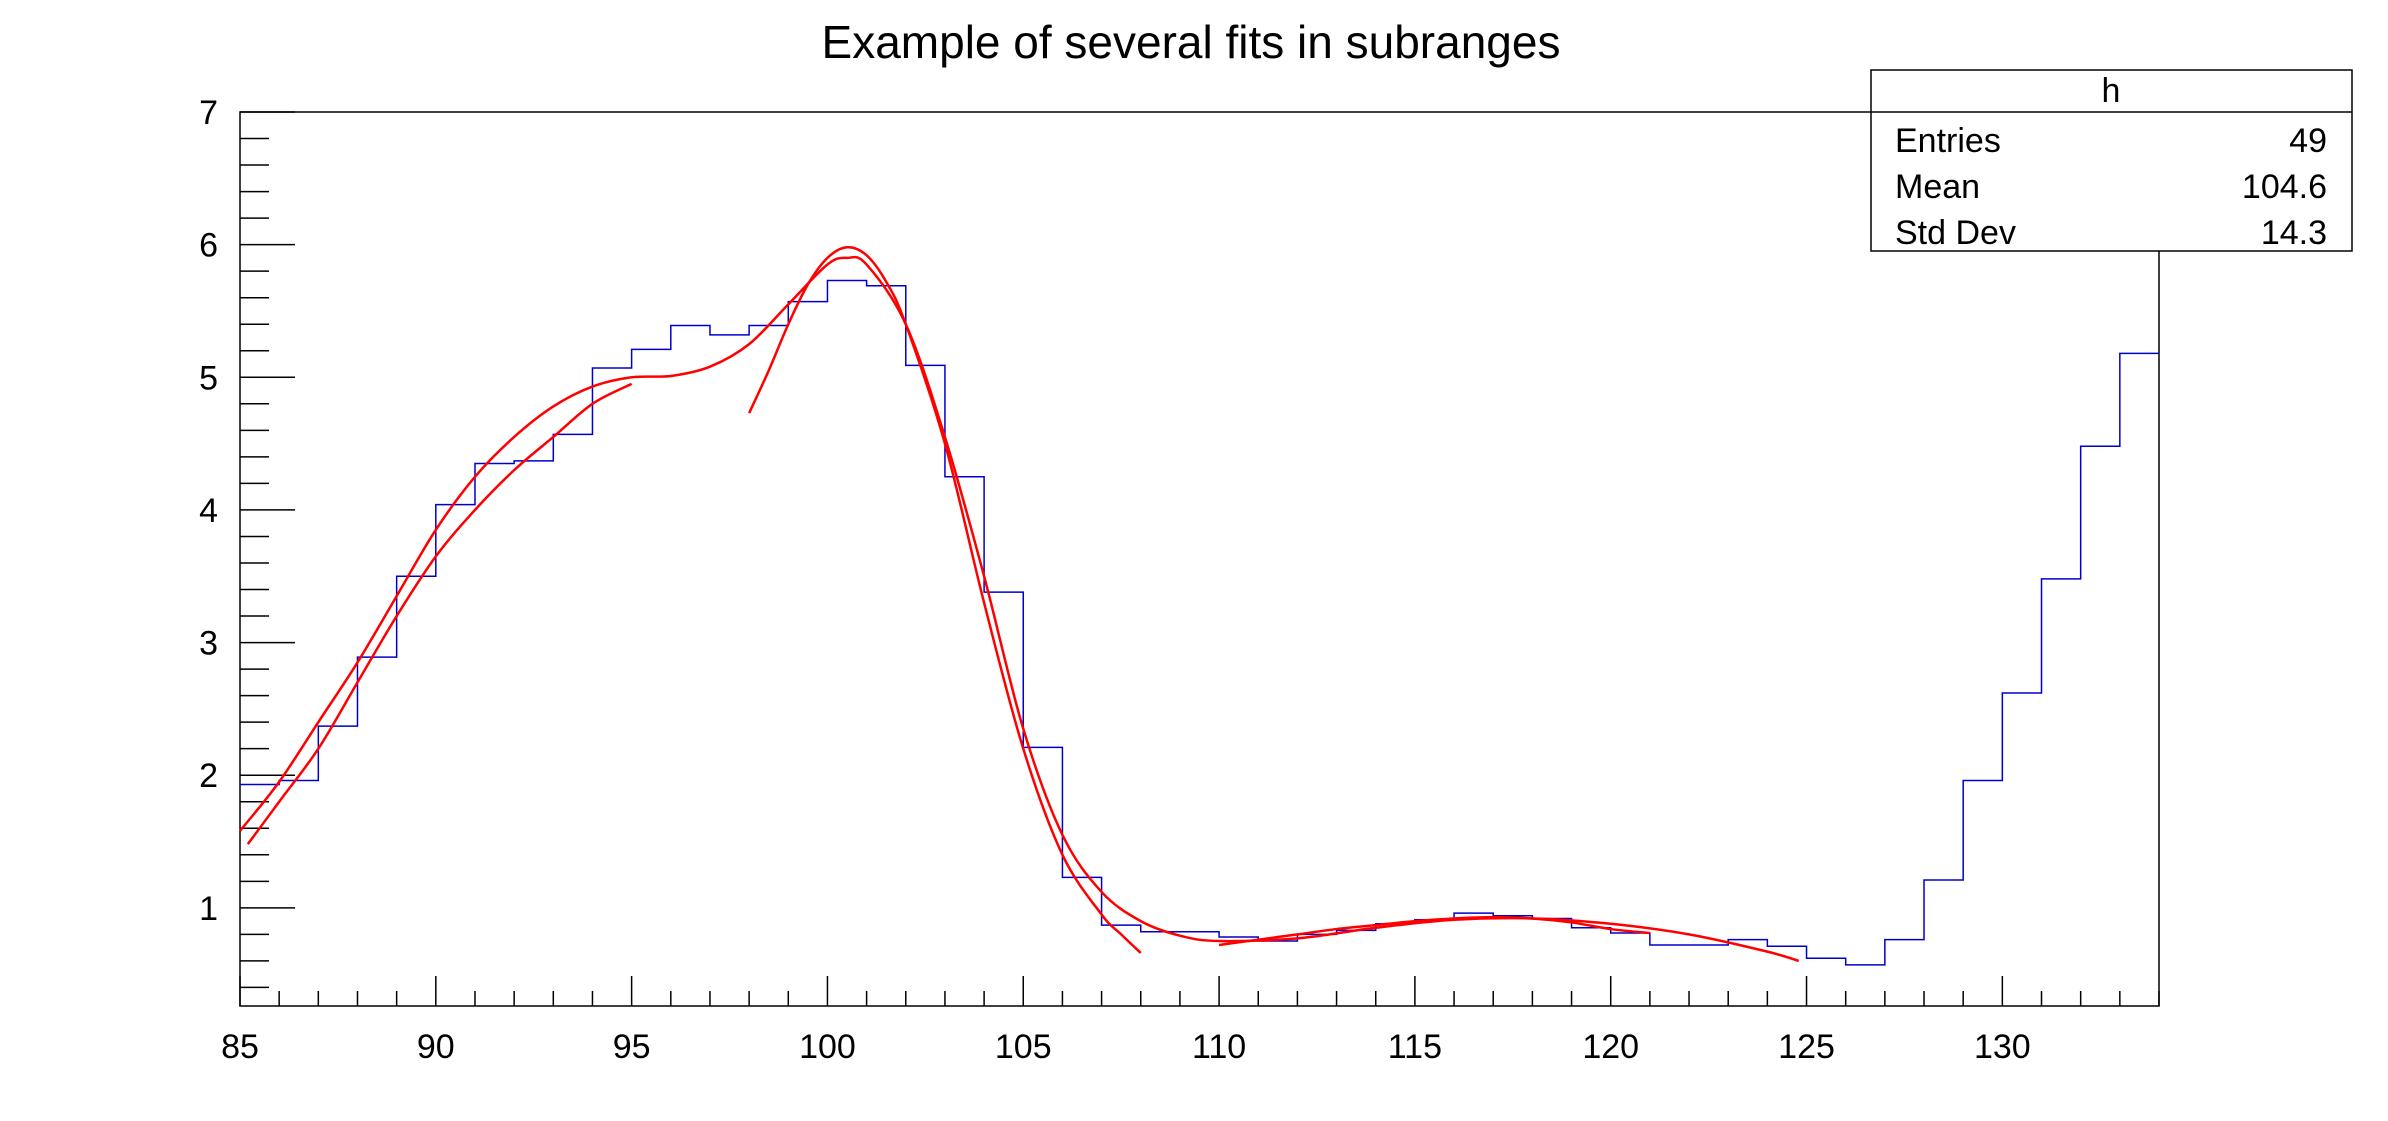 The height and width of the screenshot is (1121, 2388). Describe the element at coordinates (2002, 1047) in the screenshot. I see `x-tick-label: 130` at that location.